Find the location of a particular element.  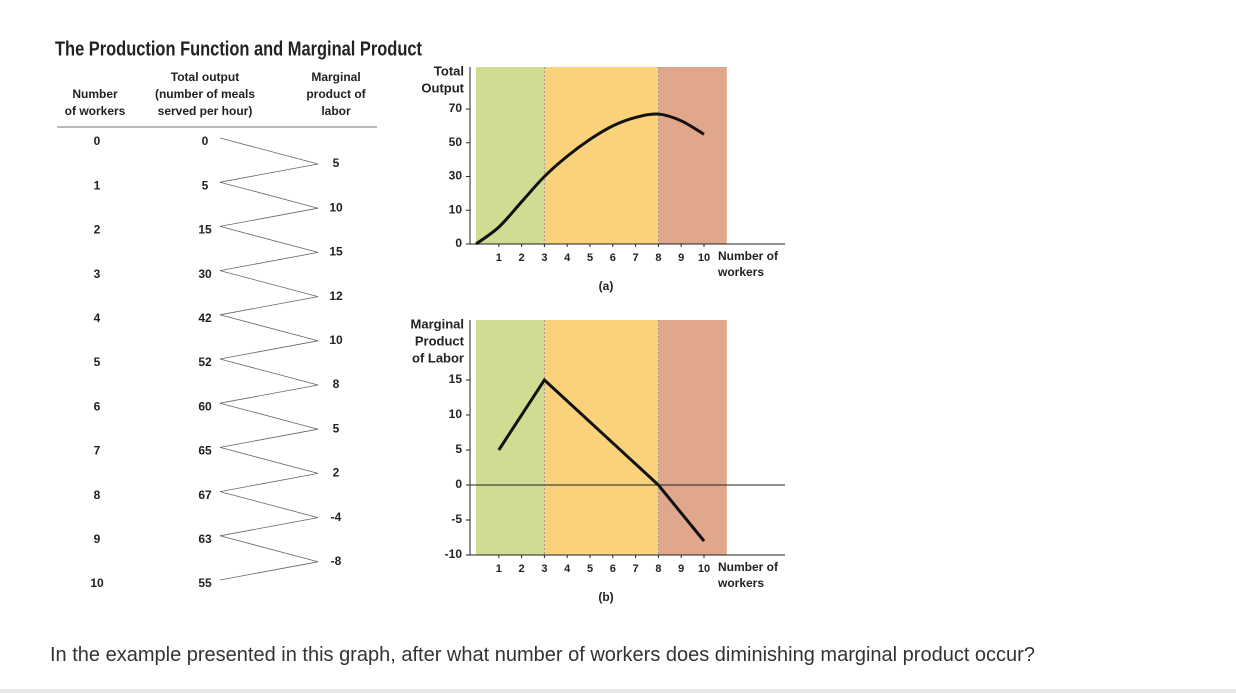

worker-count: 2 is located at coordinates (97, 230).